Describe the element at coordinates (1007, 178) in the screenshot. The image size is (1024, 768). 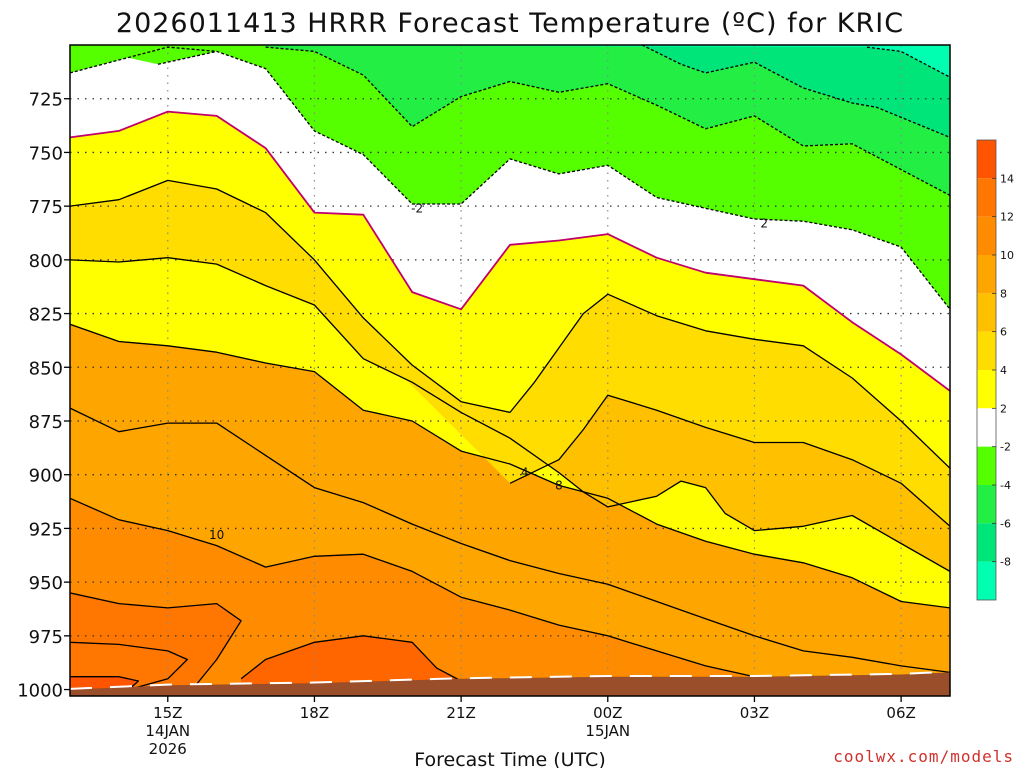
I see `colorbar-label: 14` at that location.